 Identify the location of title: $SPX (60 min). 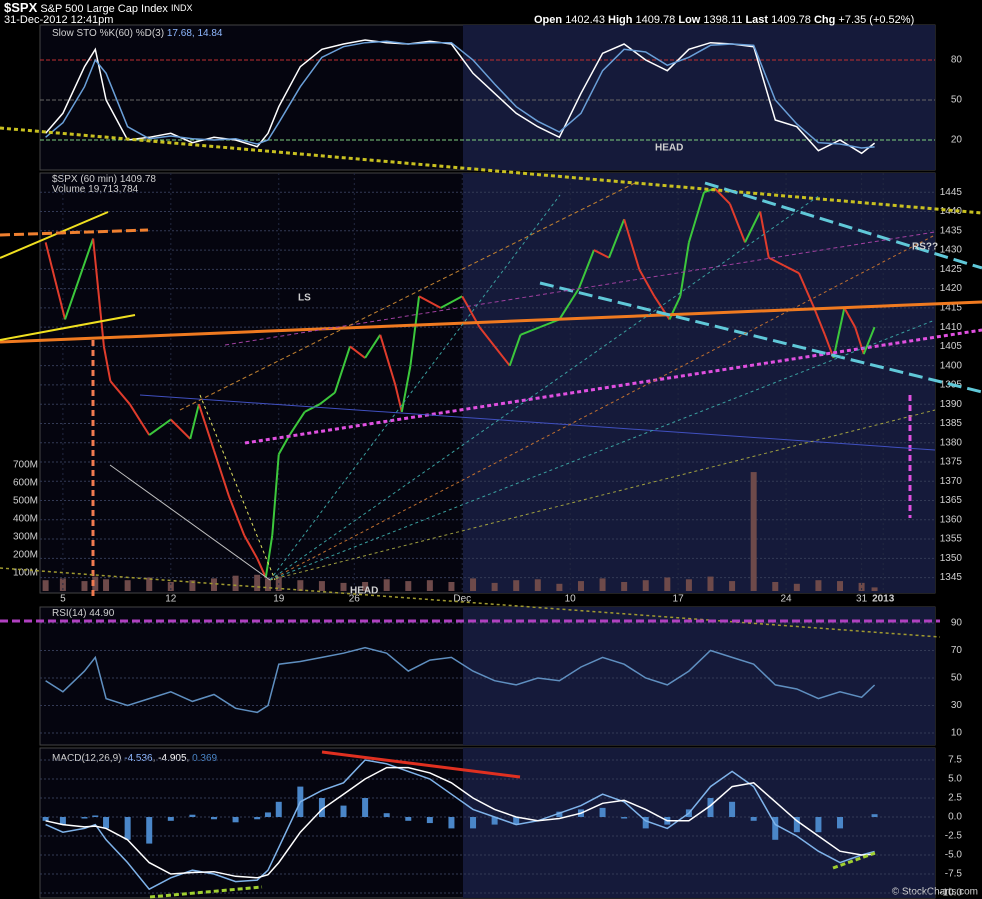
(84, 179).